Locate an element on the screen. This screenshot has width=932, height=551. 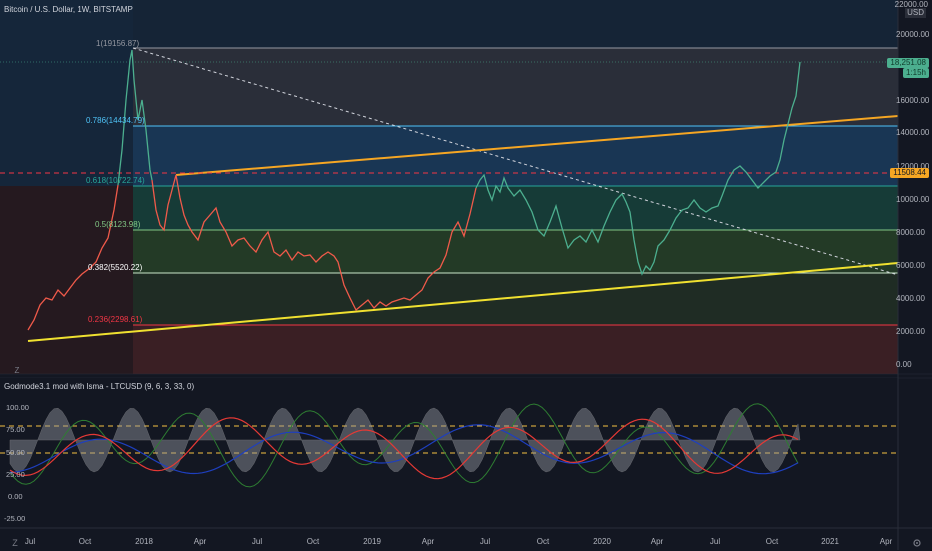
price-axis-label: 2000.00 is located at coordinates (910, 331).